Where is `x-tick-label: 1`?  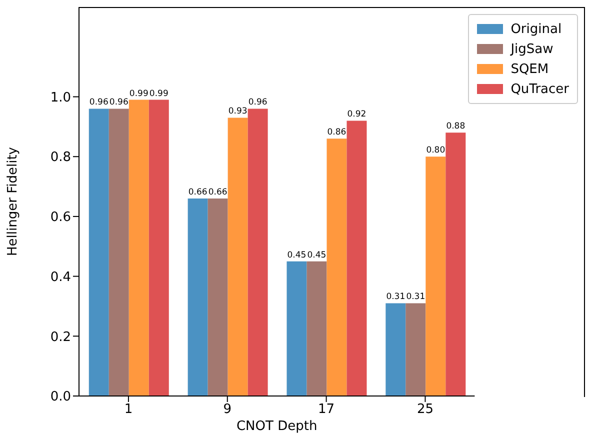
x-tick-label: 1 is located at coordinates (128, 410).